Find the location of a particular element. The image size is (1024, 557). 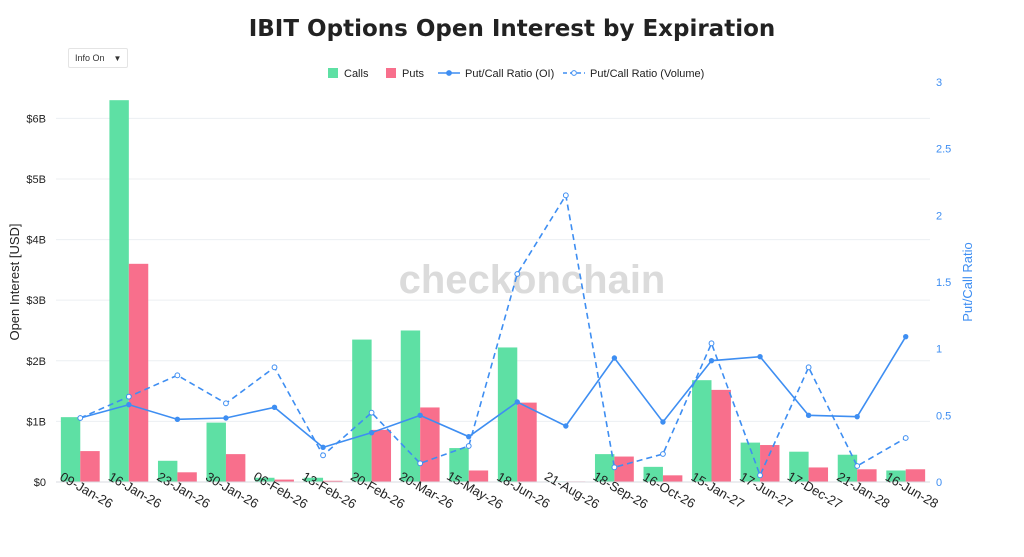

legend-item: Puts is located at coordinates (405, 74).